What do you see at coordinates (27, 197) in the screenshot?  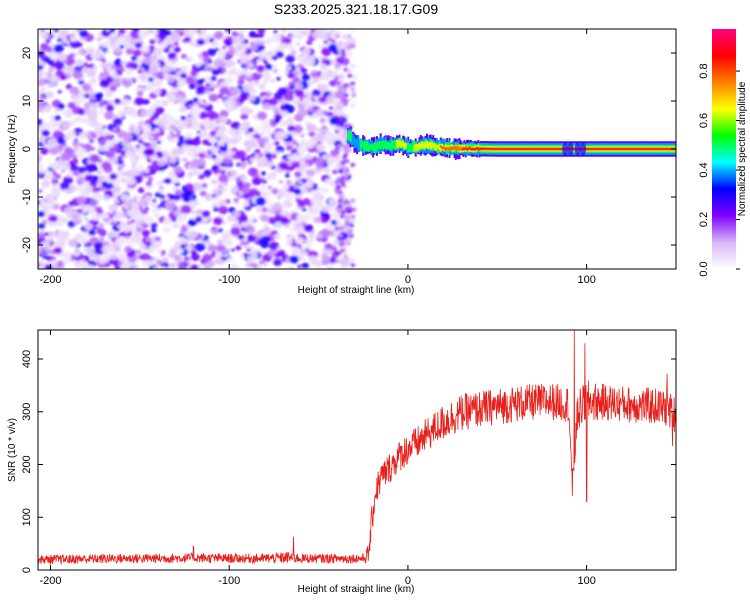 I see `y-tick-label: -10` at bounding box center [27, 197].